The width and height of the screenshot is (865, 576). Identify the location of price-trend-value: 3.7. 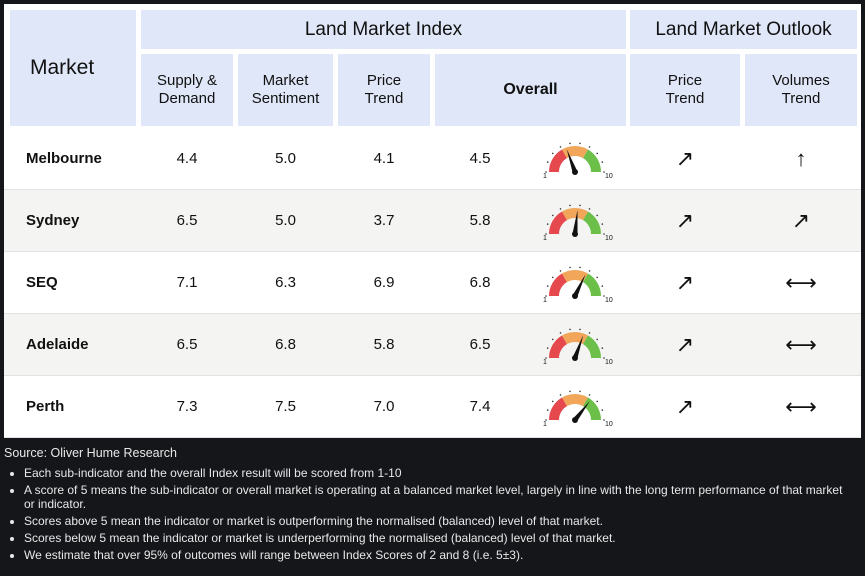
(384, 220).